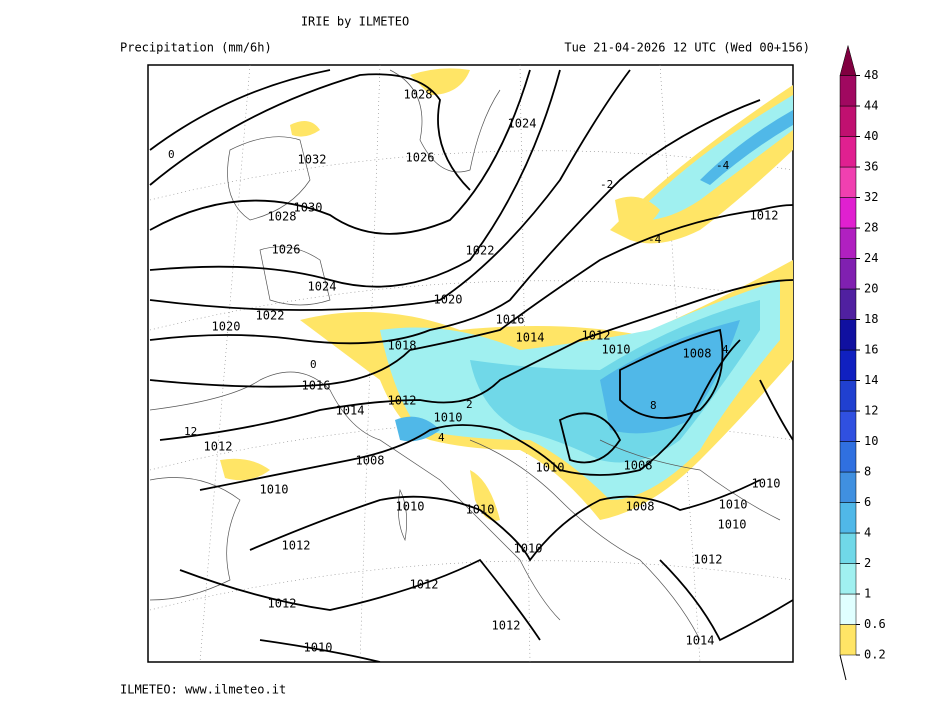  Describe the element at coordinates (653, 405) in the screenshot. I see `temperature-label: 8` at that location.